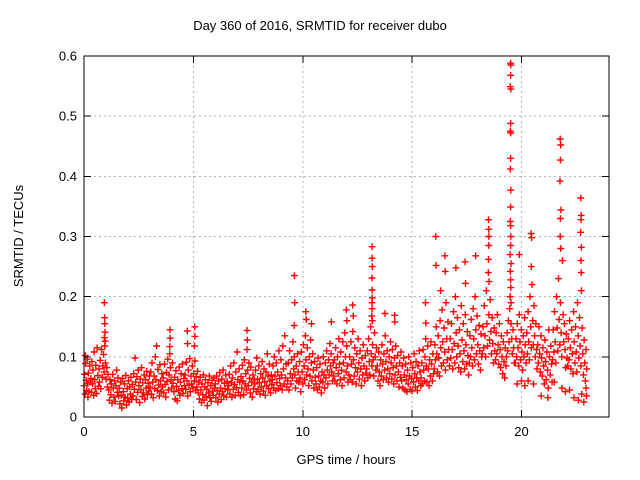 The image size is (640, 480). What do you see at coordinates (68, 356) in the screenshot?
I see `y-tick-label: 0.1` at bounding box center [68, 356].